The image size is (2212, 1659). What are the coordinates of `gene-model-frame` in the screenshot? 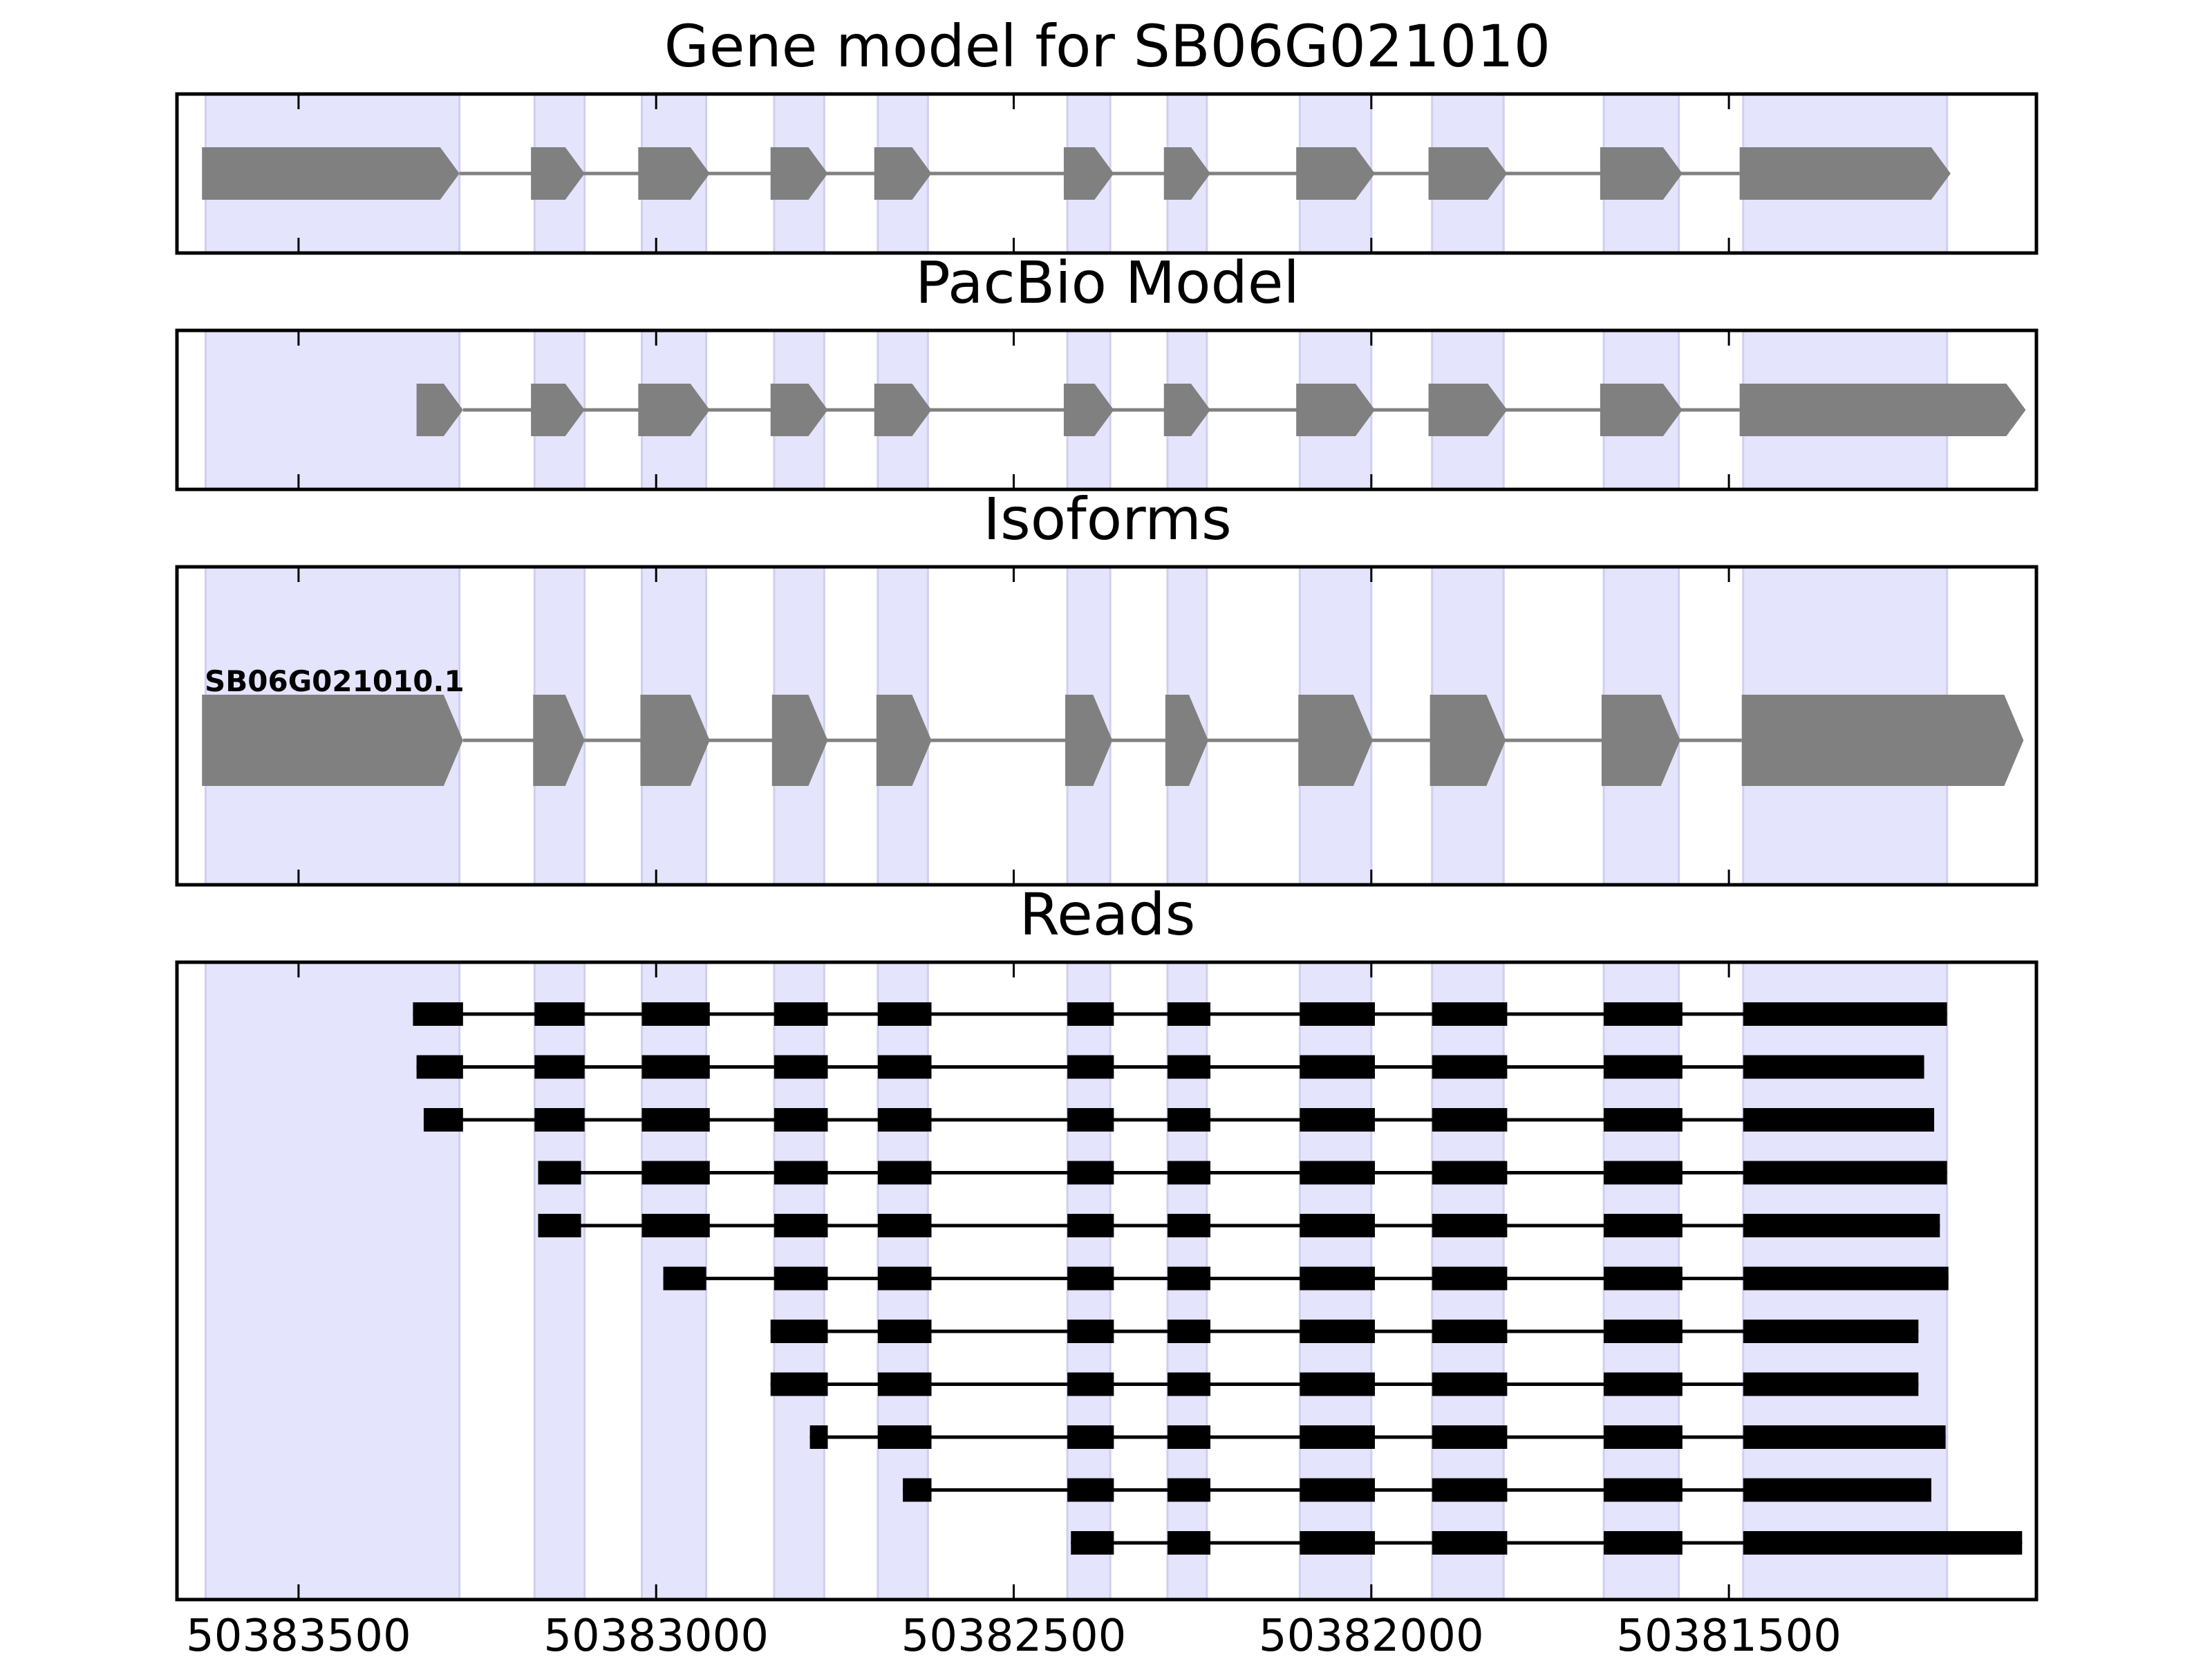 It's located at (1106, 174).